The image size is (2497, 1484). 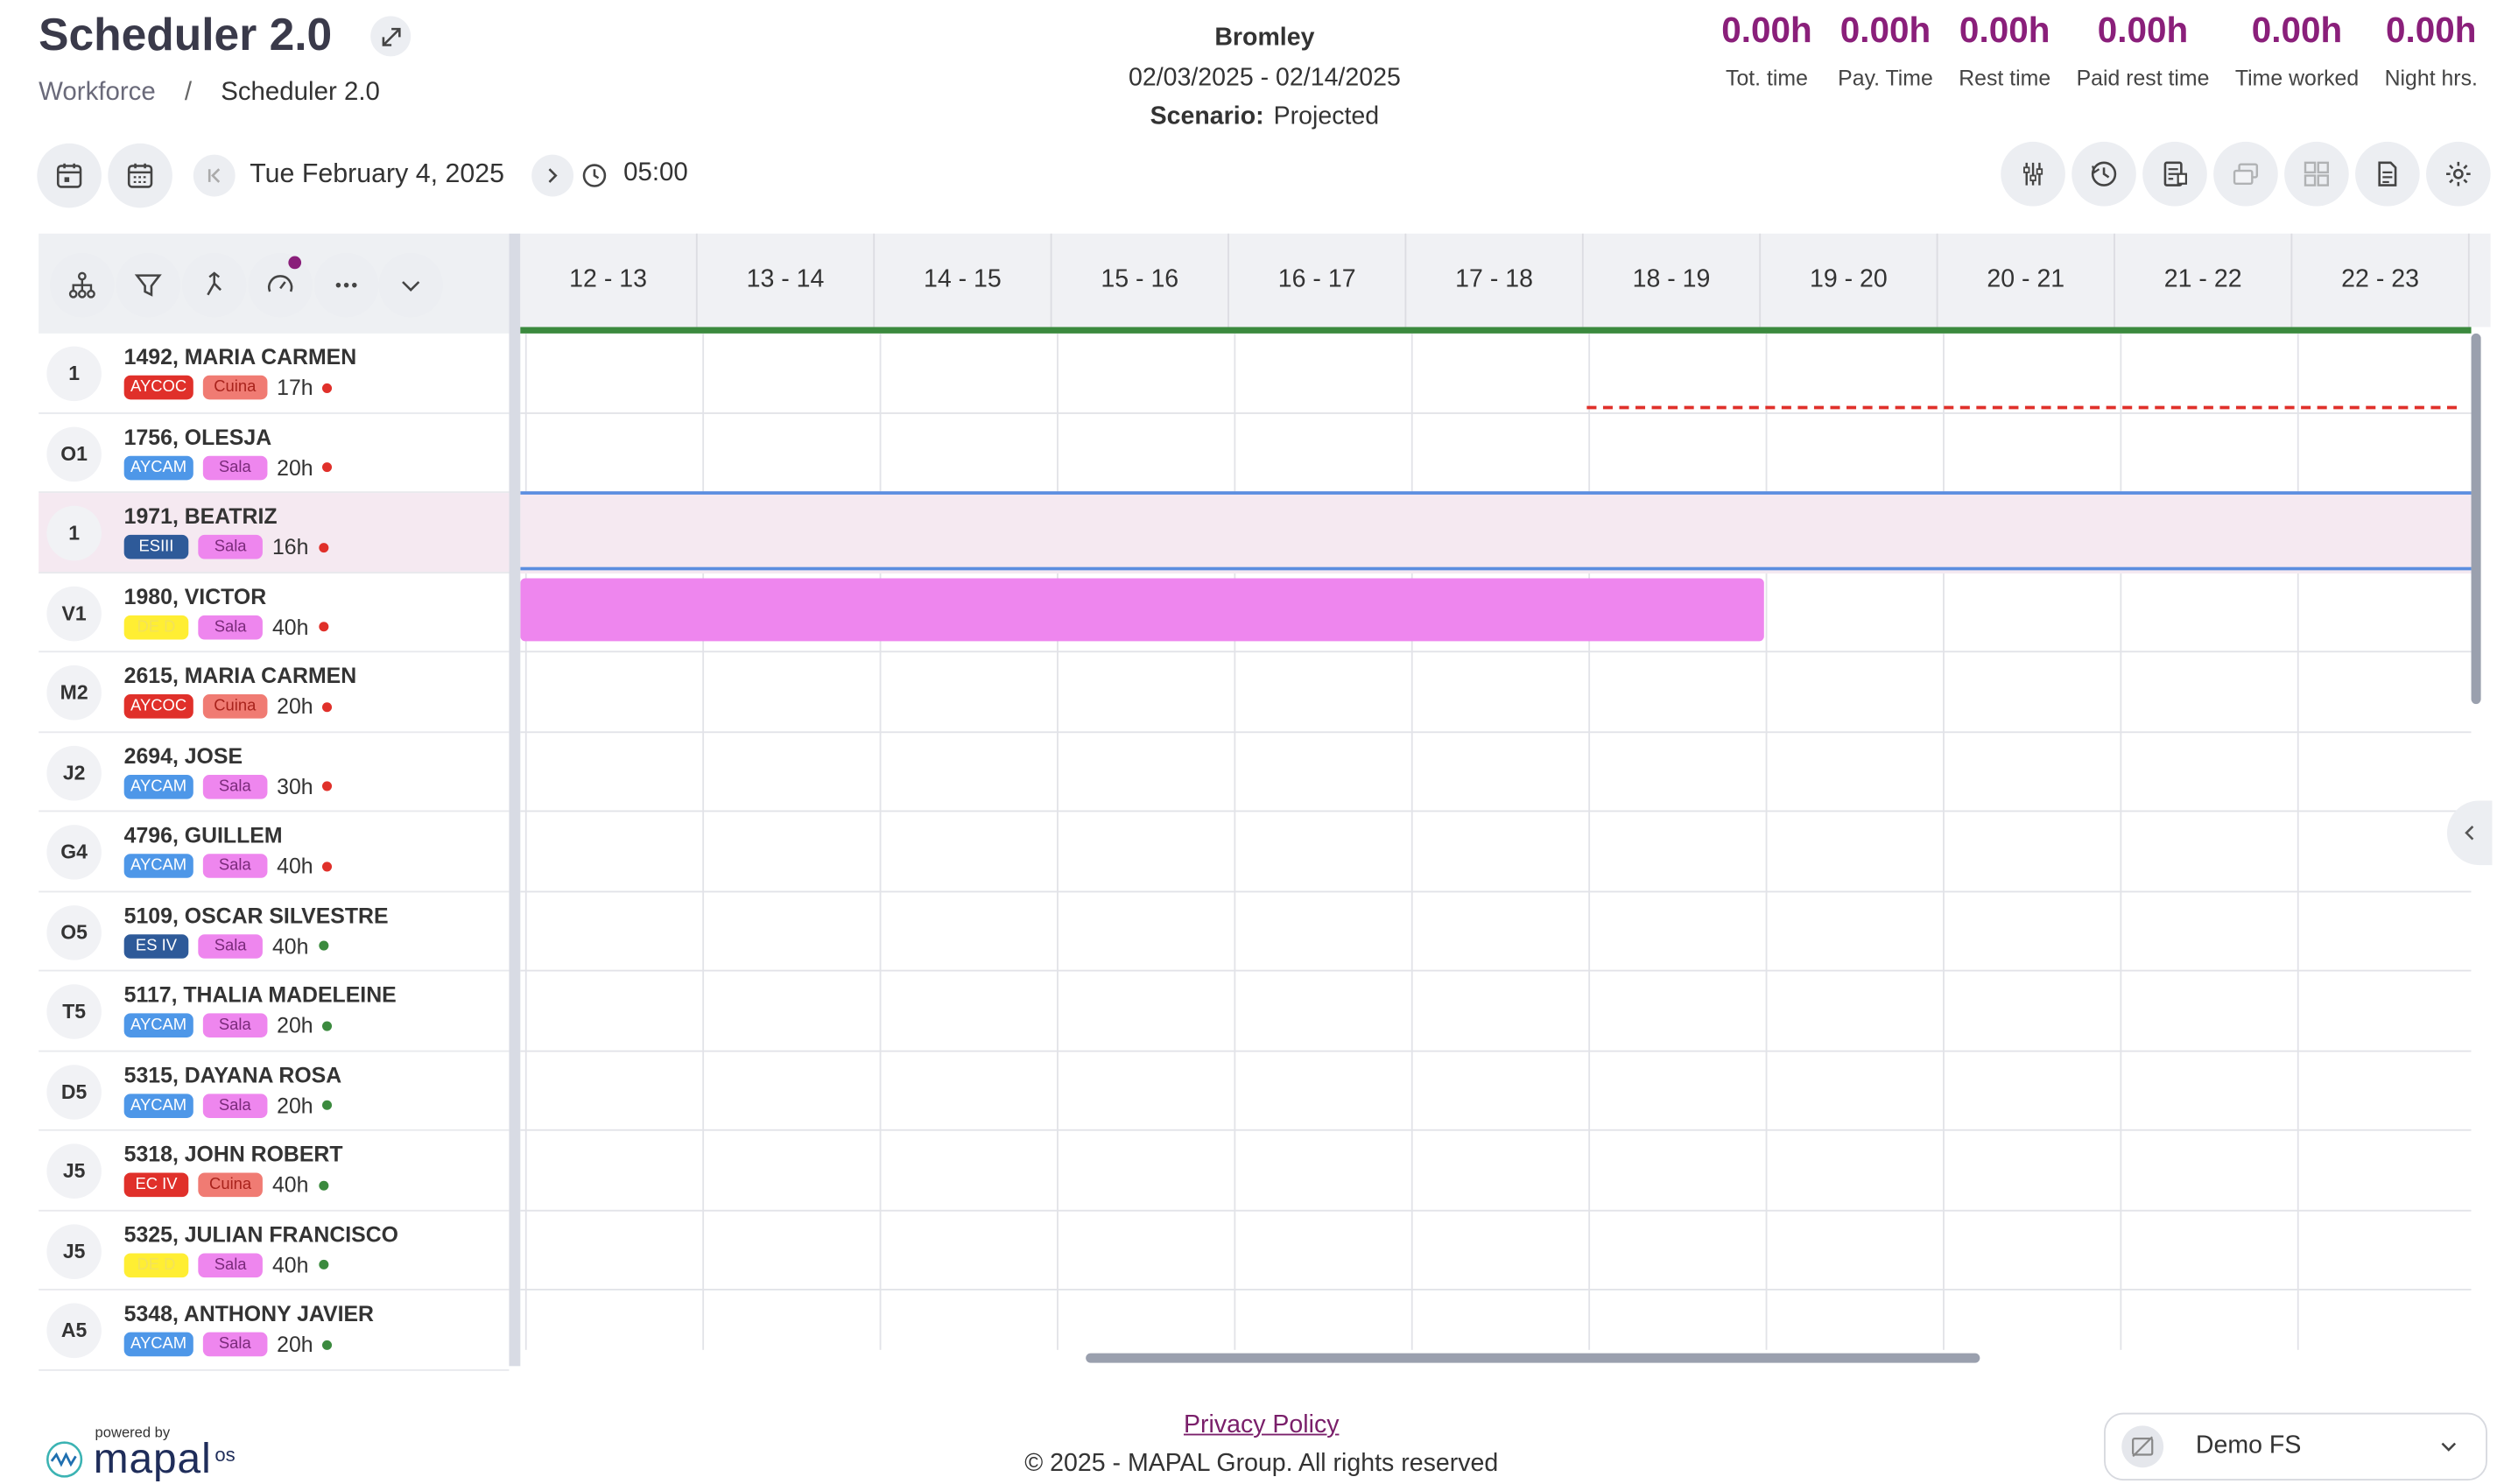 I want to click on more-icon, so click(x=346, y=285).